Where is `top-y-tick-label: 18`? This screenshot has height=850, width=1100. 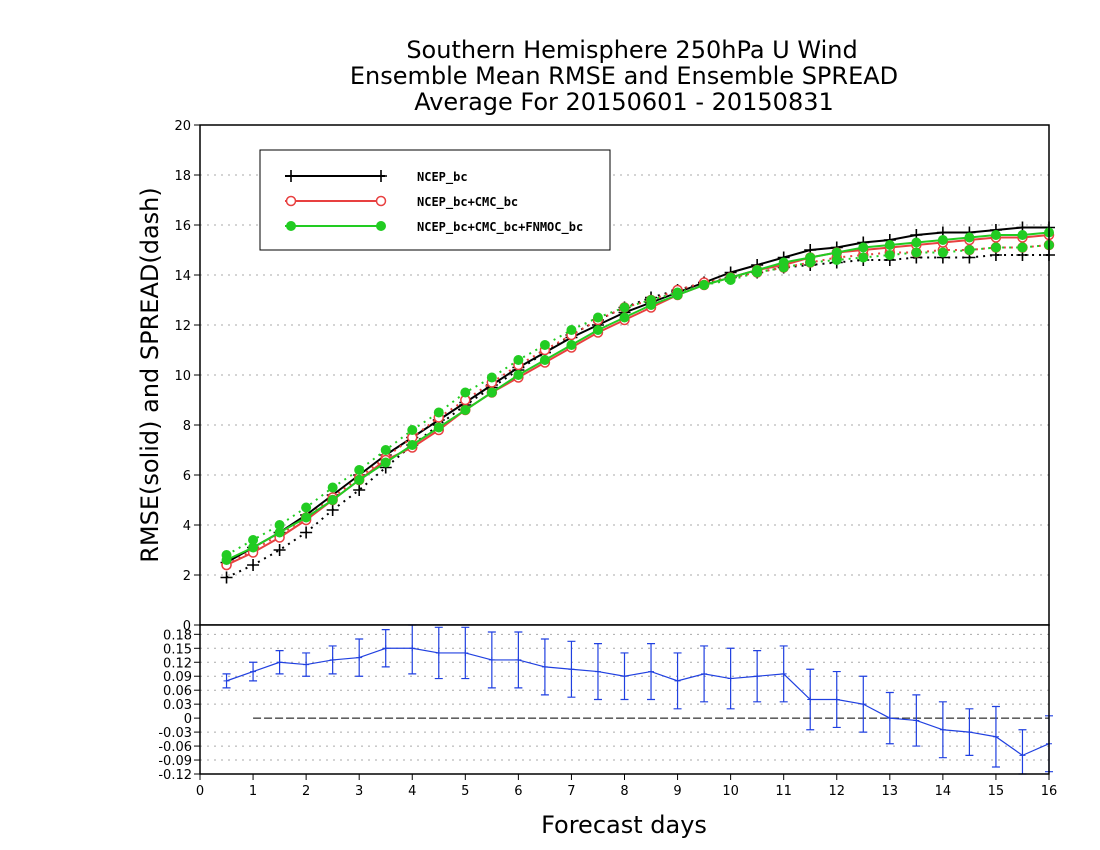
top-y-tick-label: 18 is located at coordinates (182, 176).